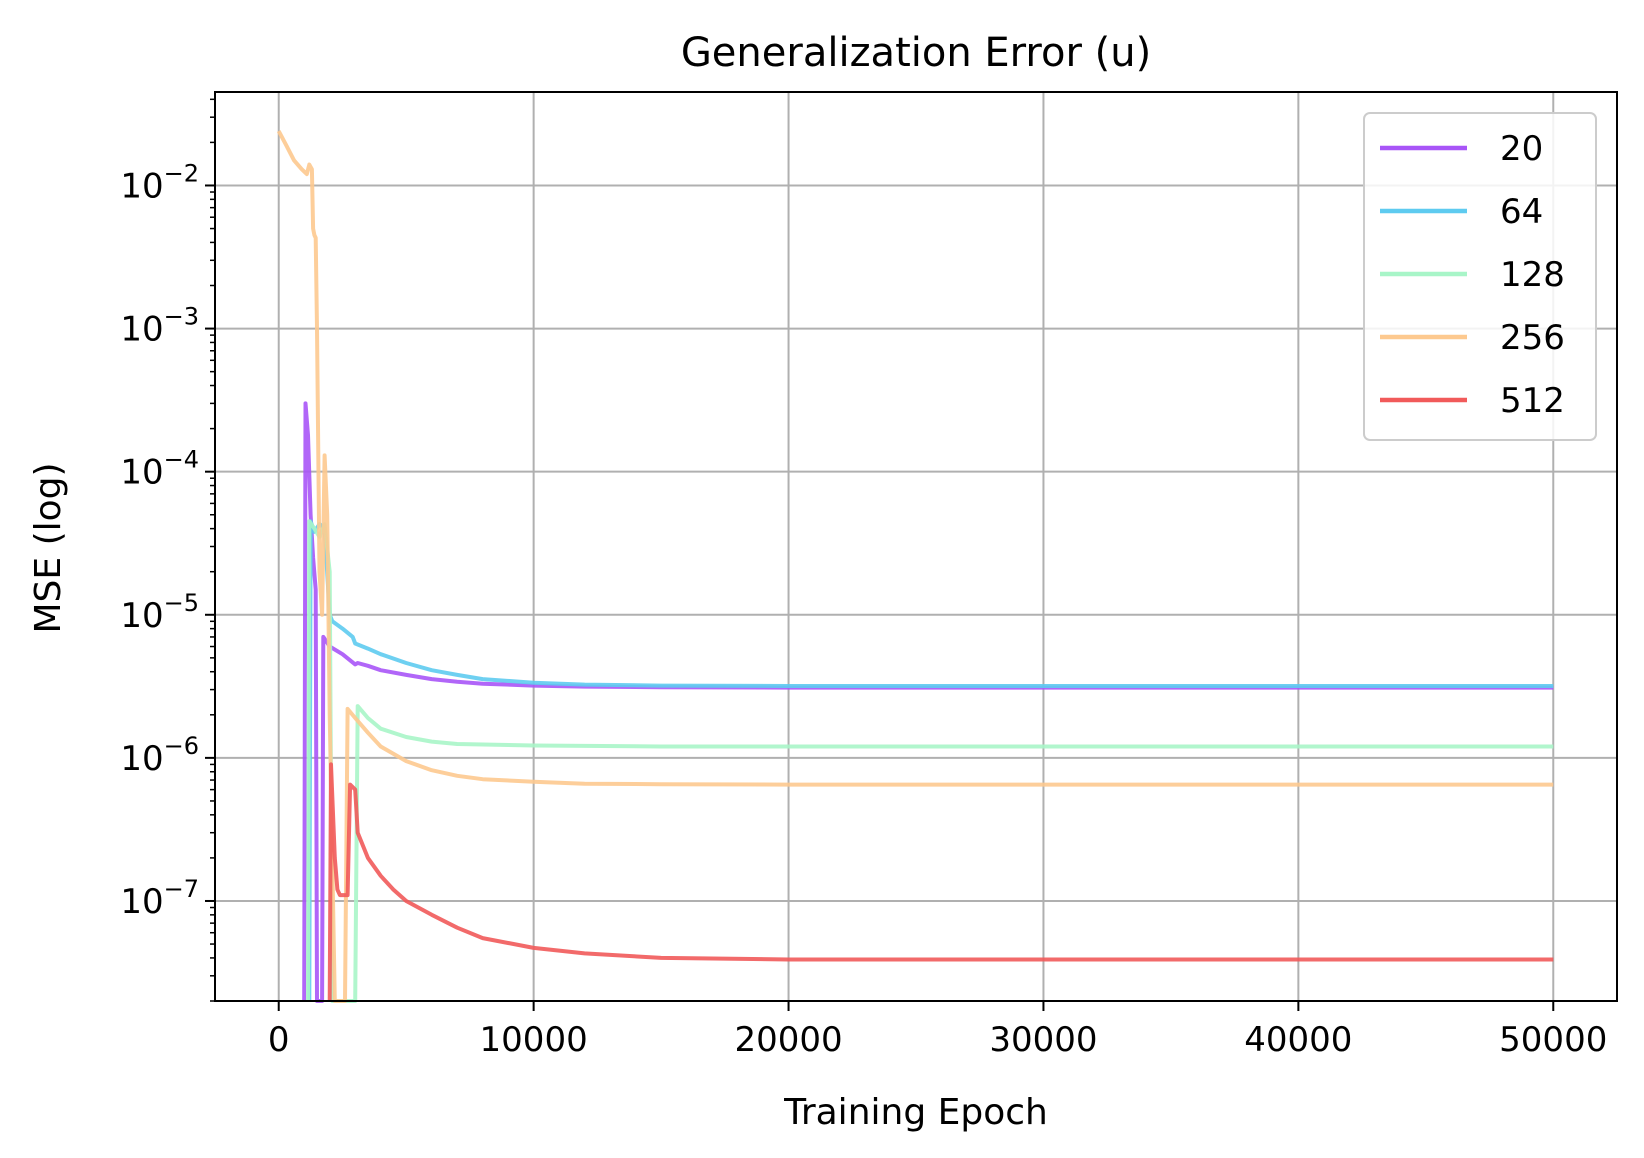 The width and height of the screenshot is (1644, 1158). What do you see at coordinates (48, 547) in the screenshot?
I see `y-axis-label: MSE (log)` at bounding box center [48, 547].